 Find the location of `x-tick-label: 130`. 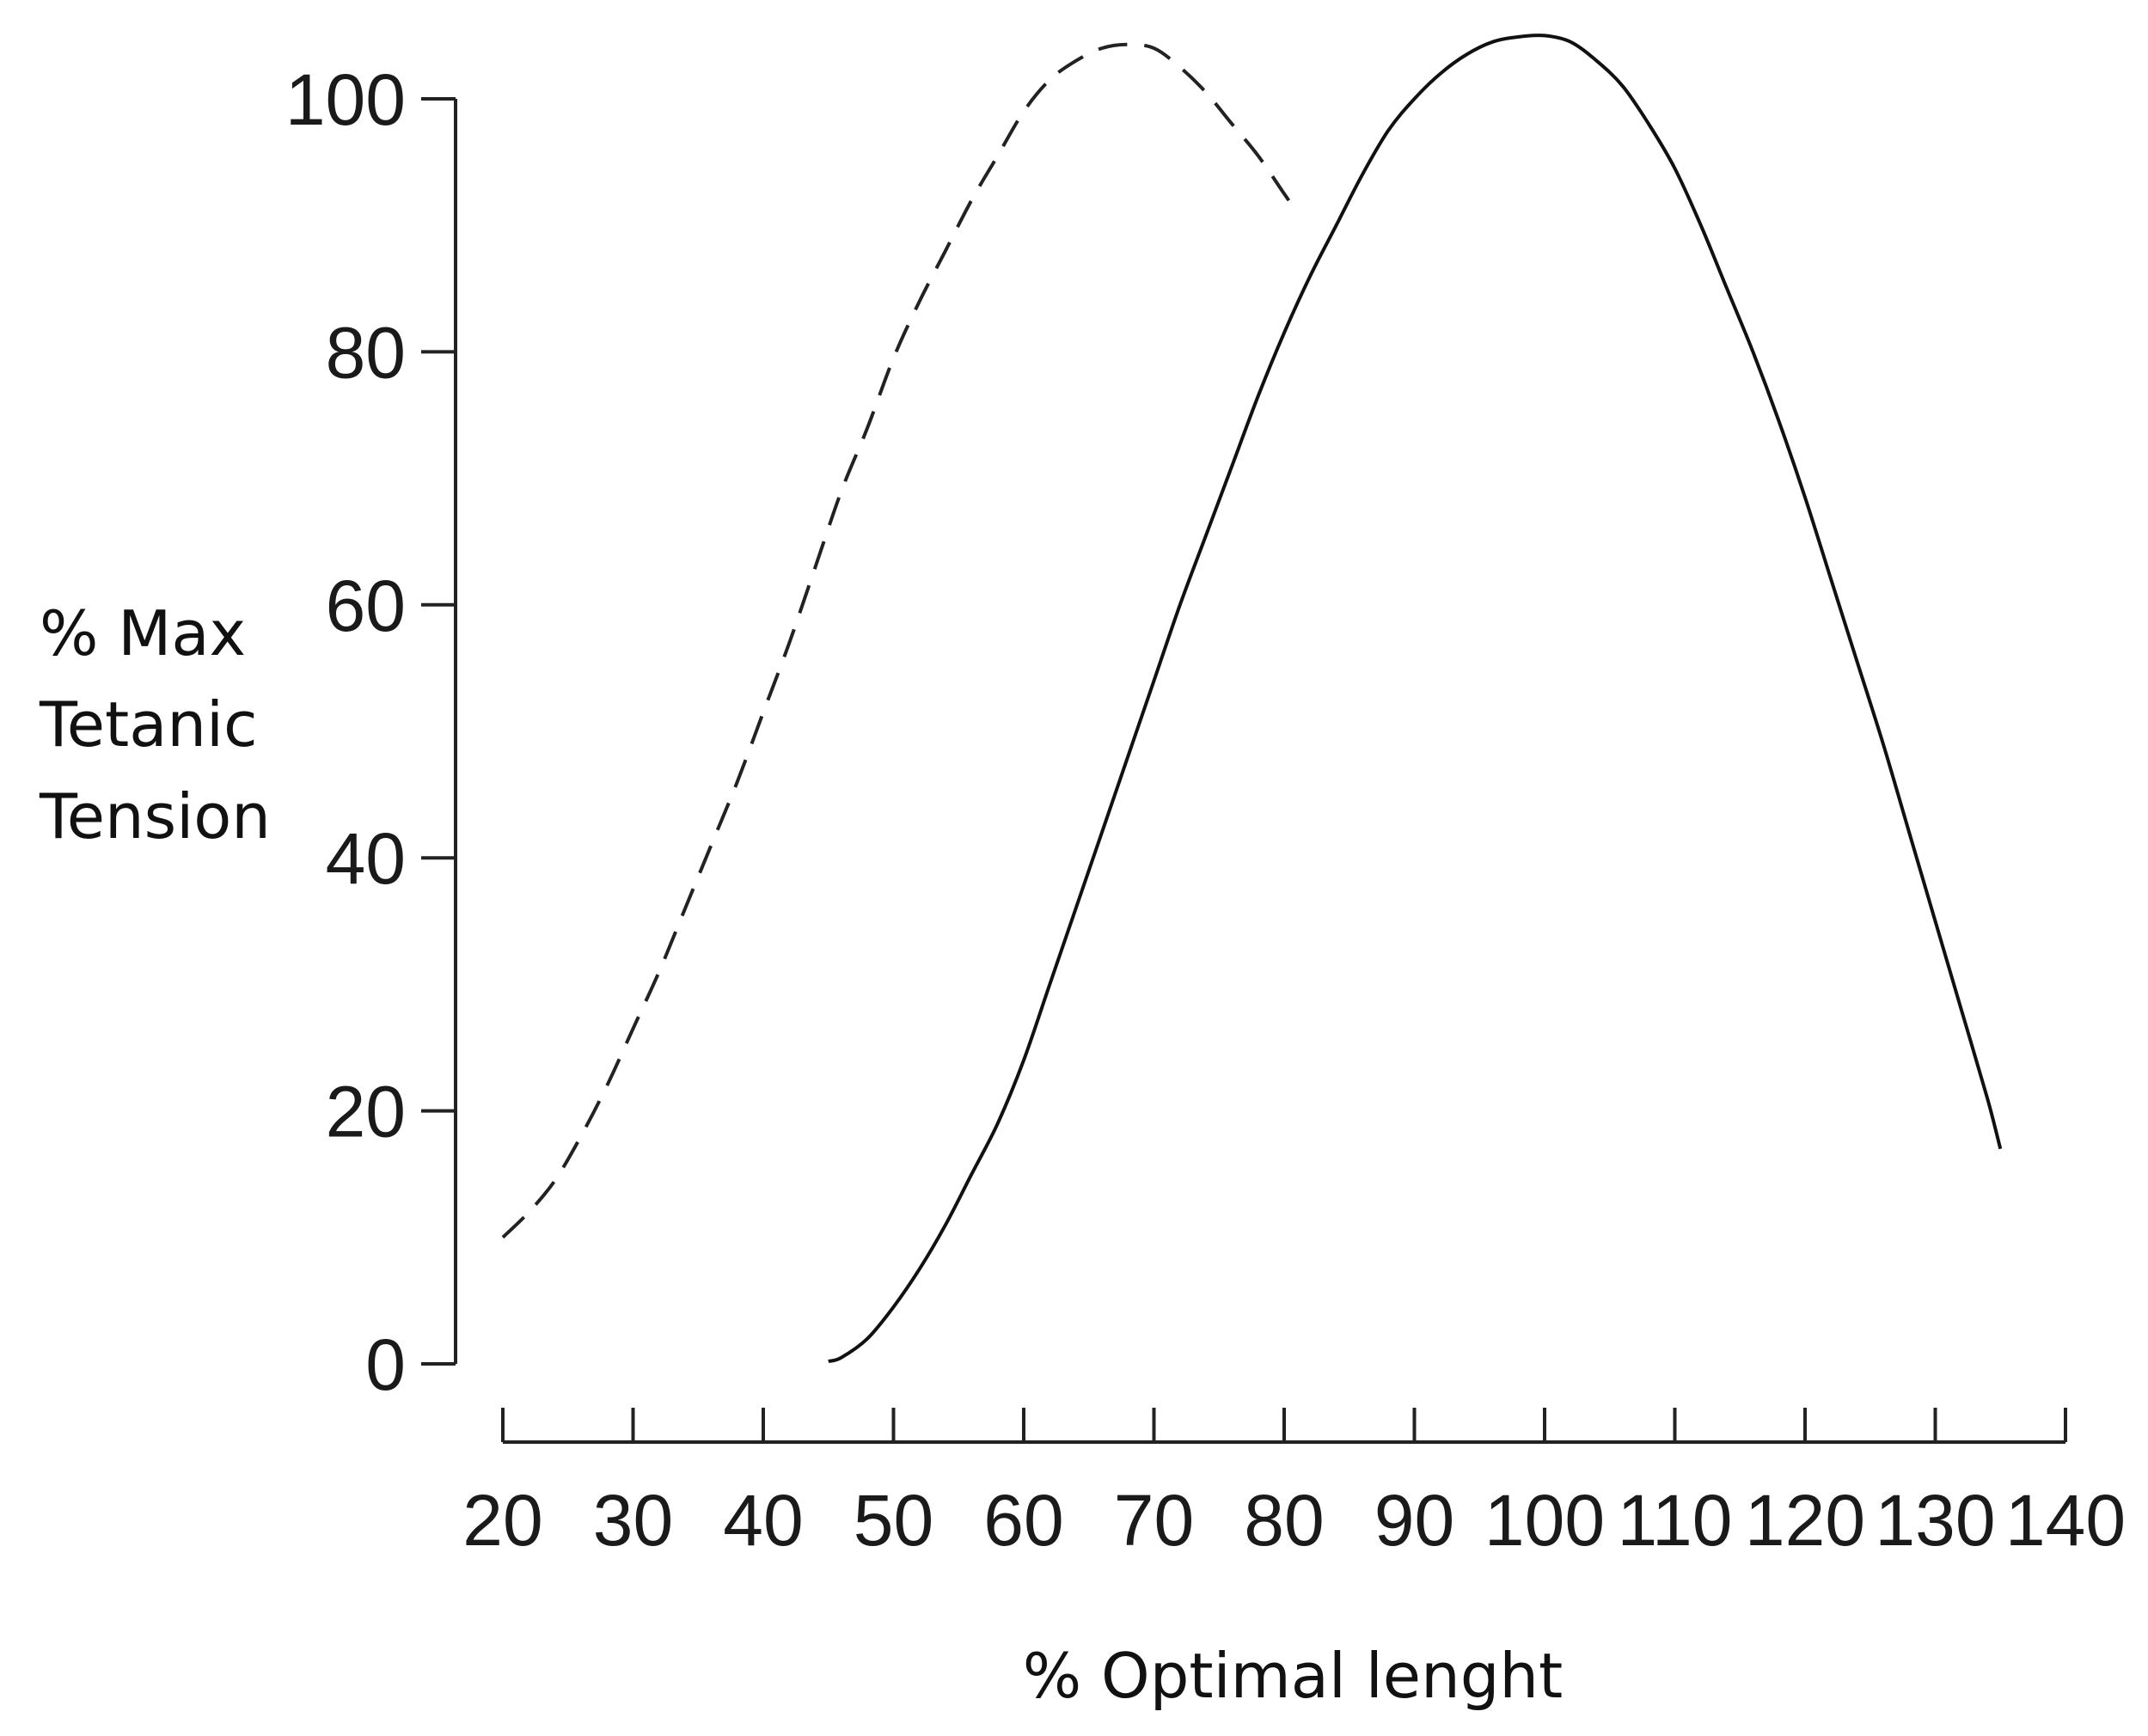

x-tick-label: 130 is located at coordinates (1935, 1520).